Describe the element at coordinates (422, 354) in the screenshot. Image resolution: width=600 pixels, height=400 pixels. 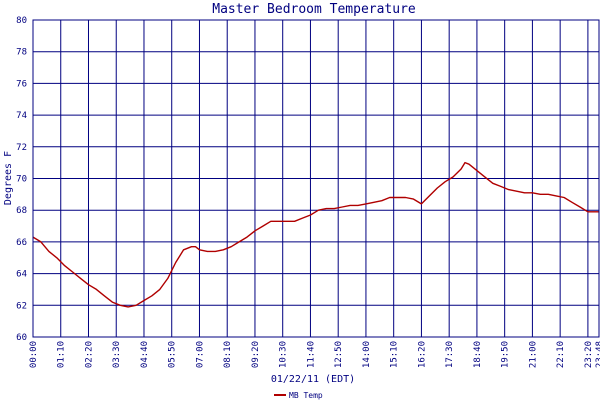
I see `x-tick-label: 16:20` at that location.